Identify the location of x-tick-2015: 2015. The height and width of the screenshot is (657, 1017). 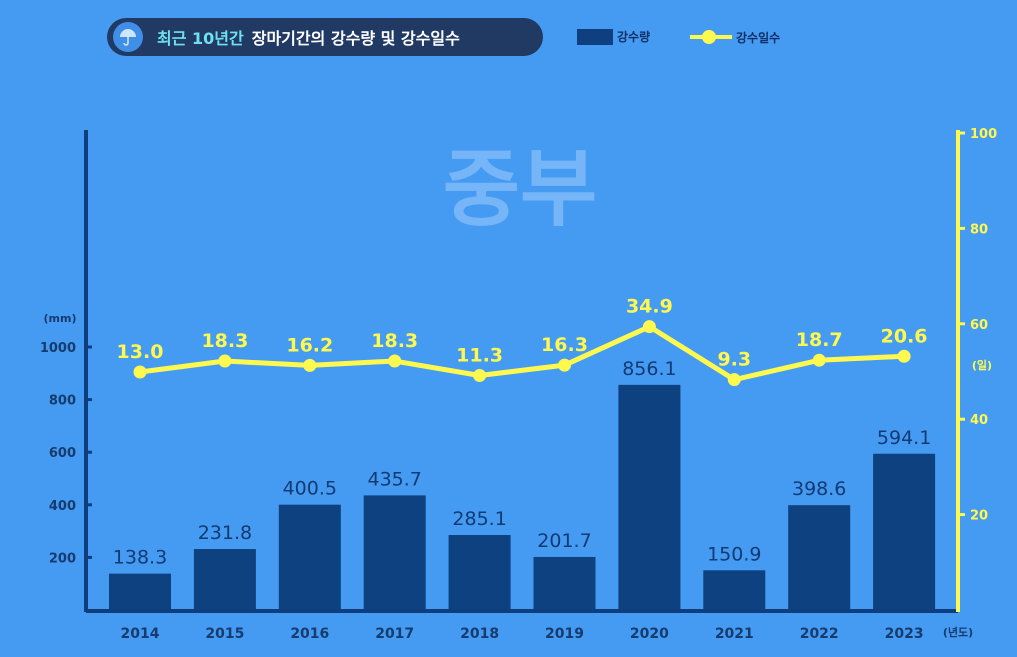
(224, 634).